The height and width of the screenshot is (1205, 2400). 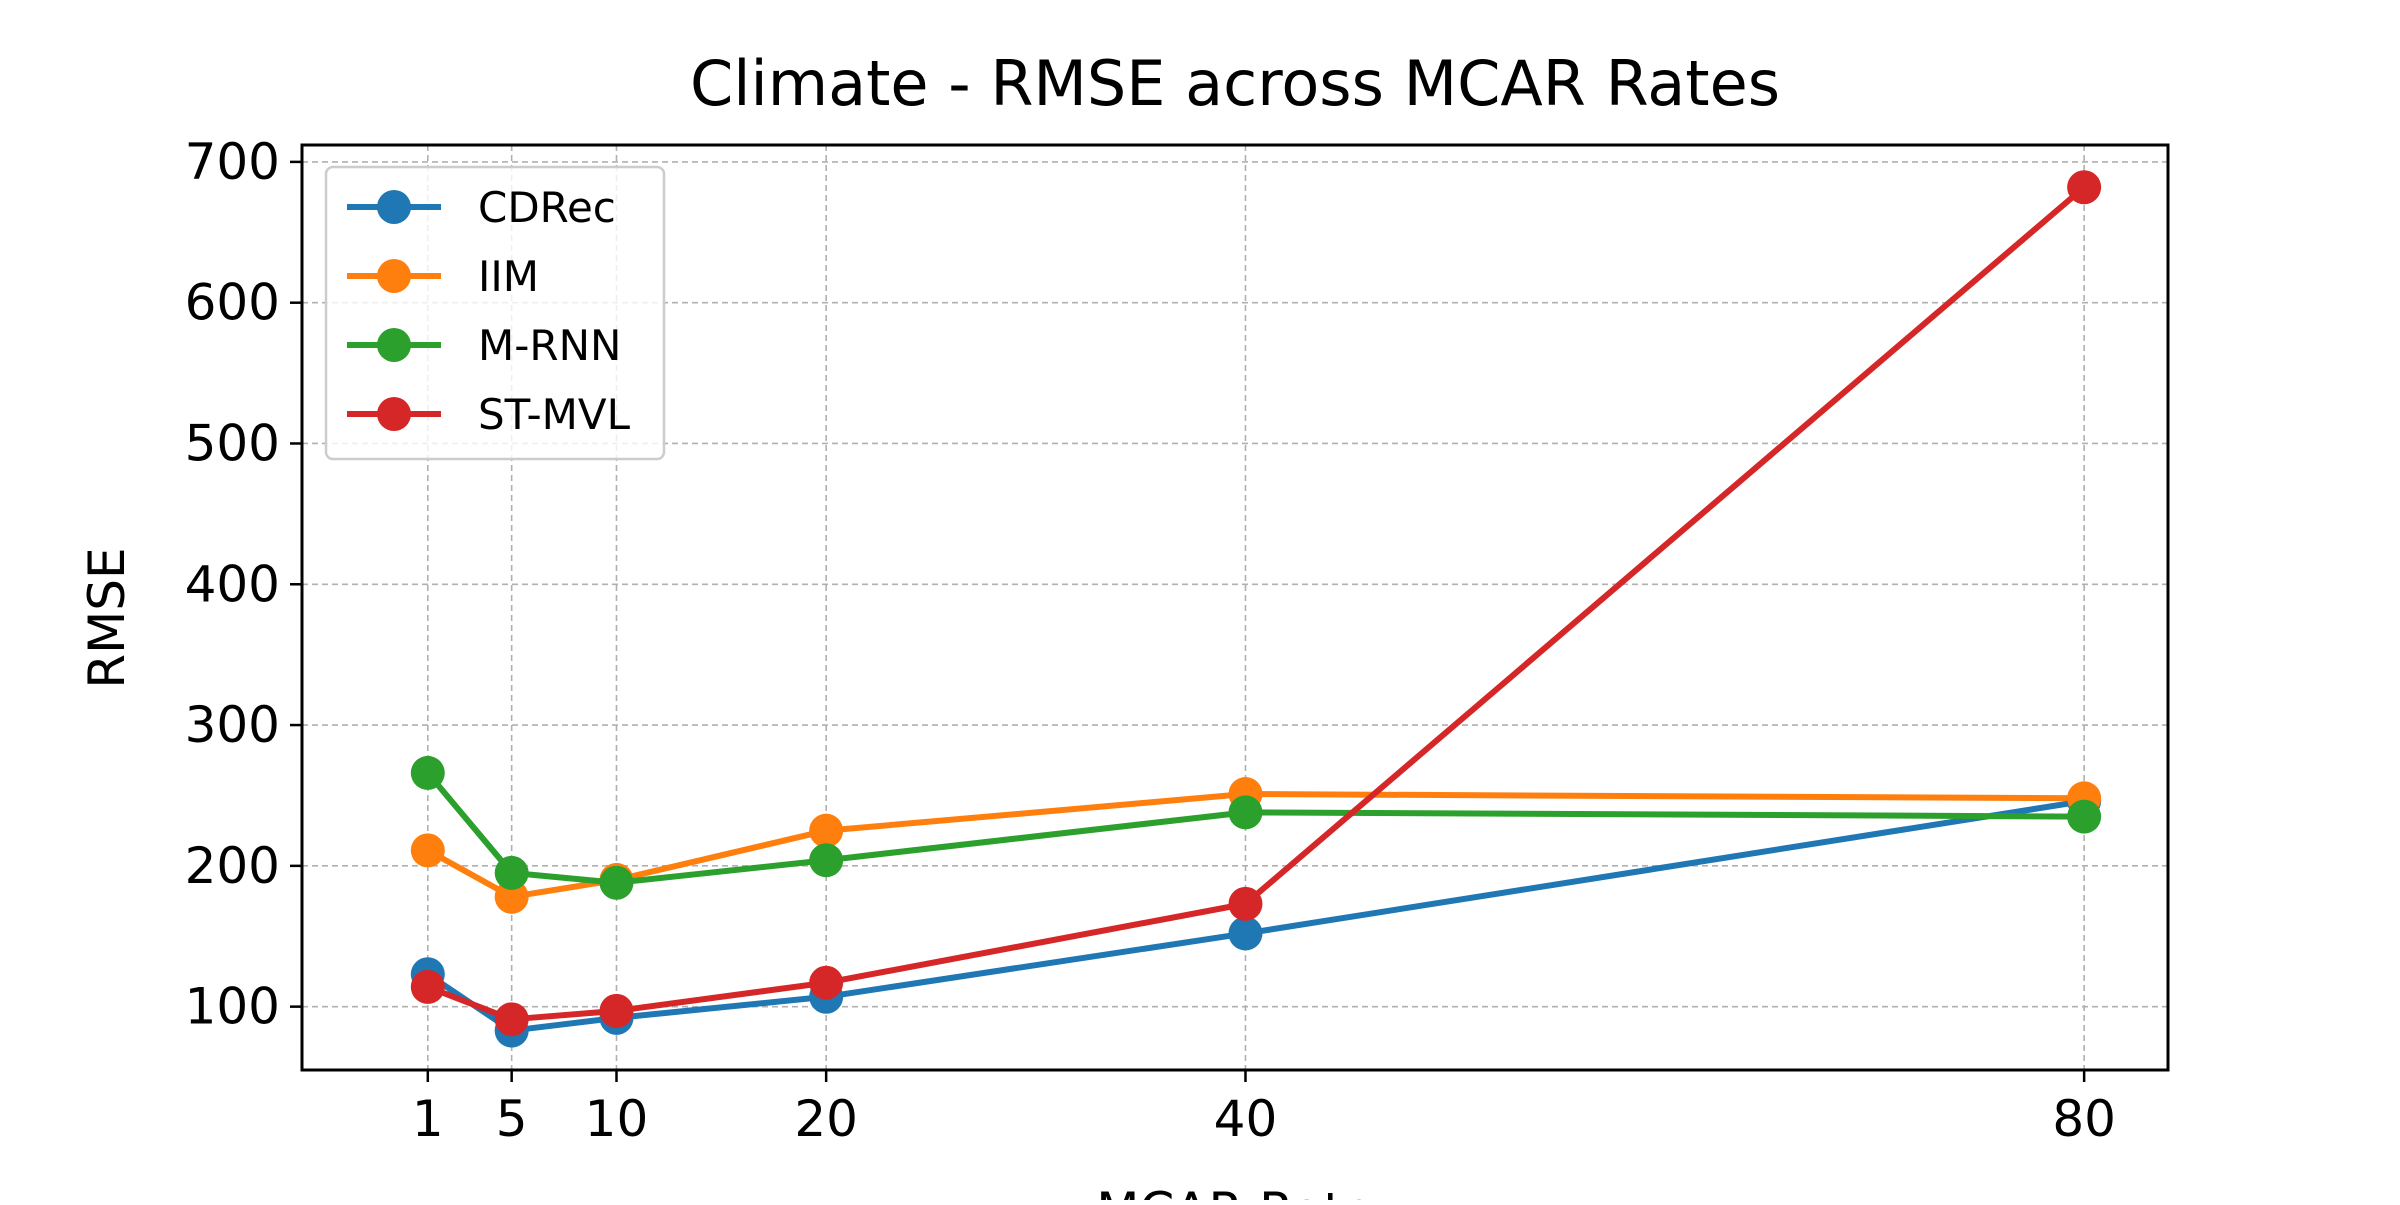 What do you see at coordinates (512, 1119) in the screenshot?
I see `x-tick-label: 5` at bounding box center [512, 1119].